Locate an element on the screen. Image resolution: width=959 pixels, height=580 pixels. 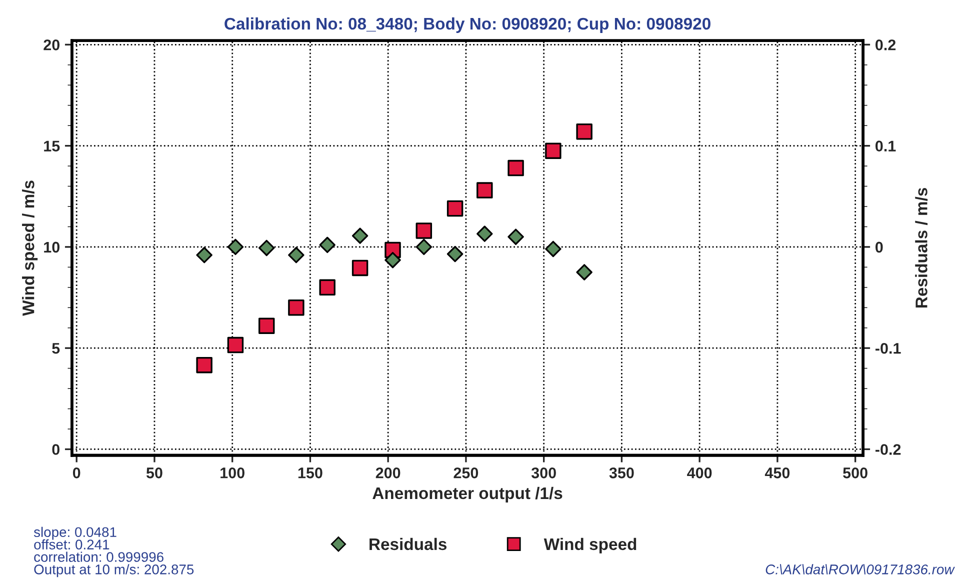
y2-tick-label: -0.2 is located at coordinates (888, 449).